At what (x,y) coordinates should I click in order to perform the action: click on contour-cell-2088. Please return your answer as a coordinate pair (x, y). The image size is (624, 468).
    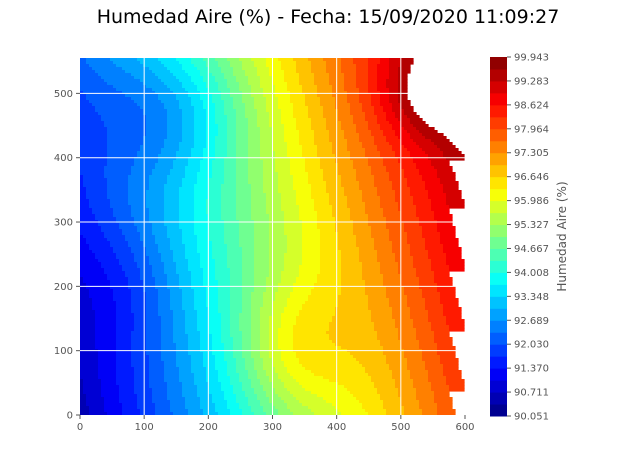
    Looking at the image, I should click on (140, 324).